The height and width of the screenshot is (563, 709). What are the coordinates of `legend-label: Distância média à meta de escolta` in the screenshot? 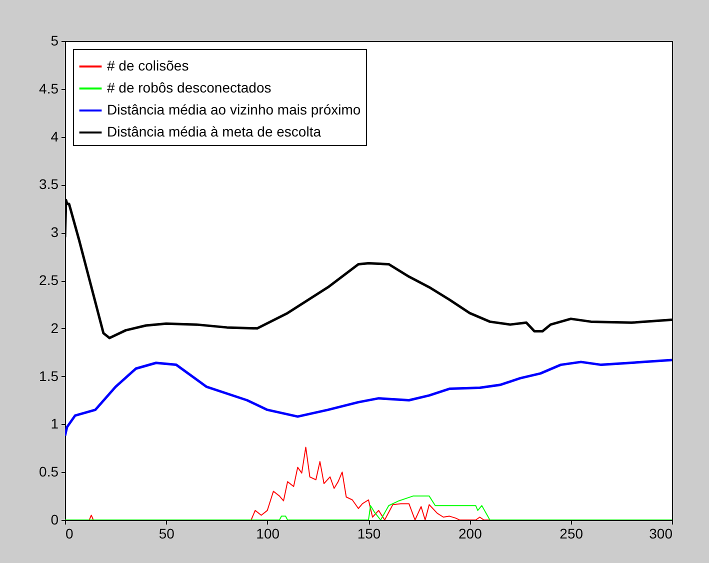 It's located at (214, 132).